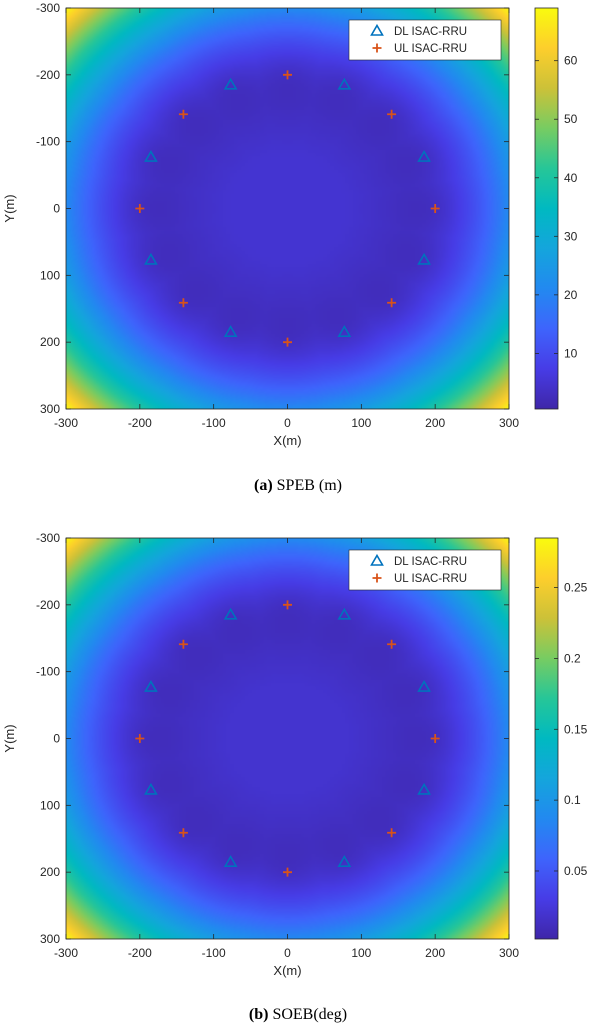 The width and height of the screenshot is (596, 1030). I want to click on colorbar-tick-label: 50, so click(571, 119).